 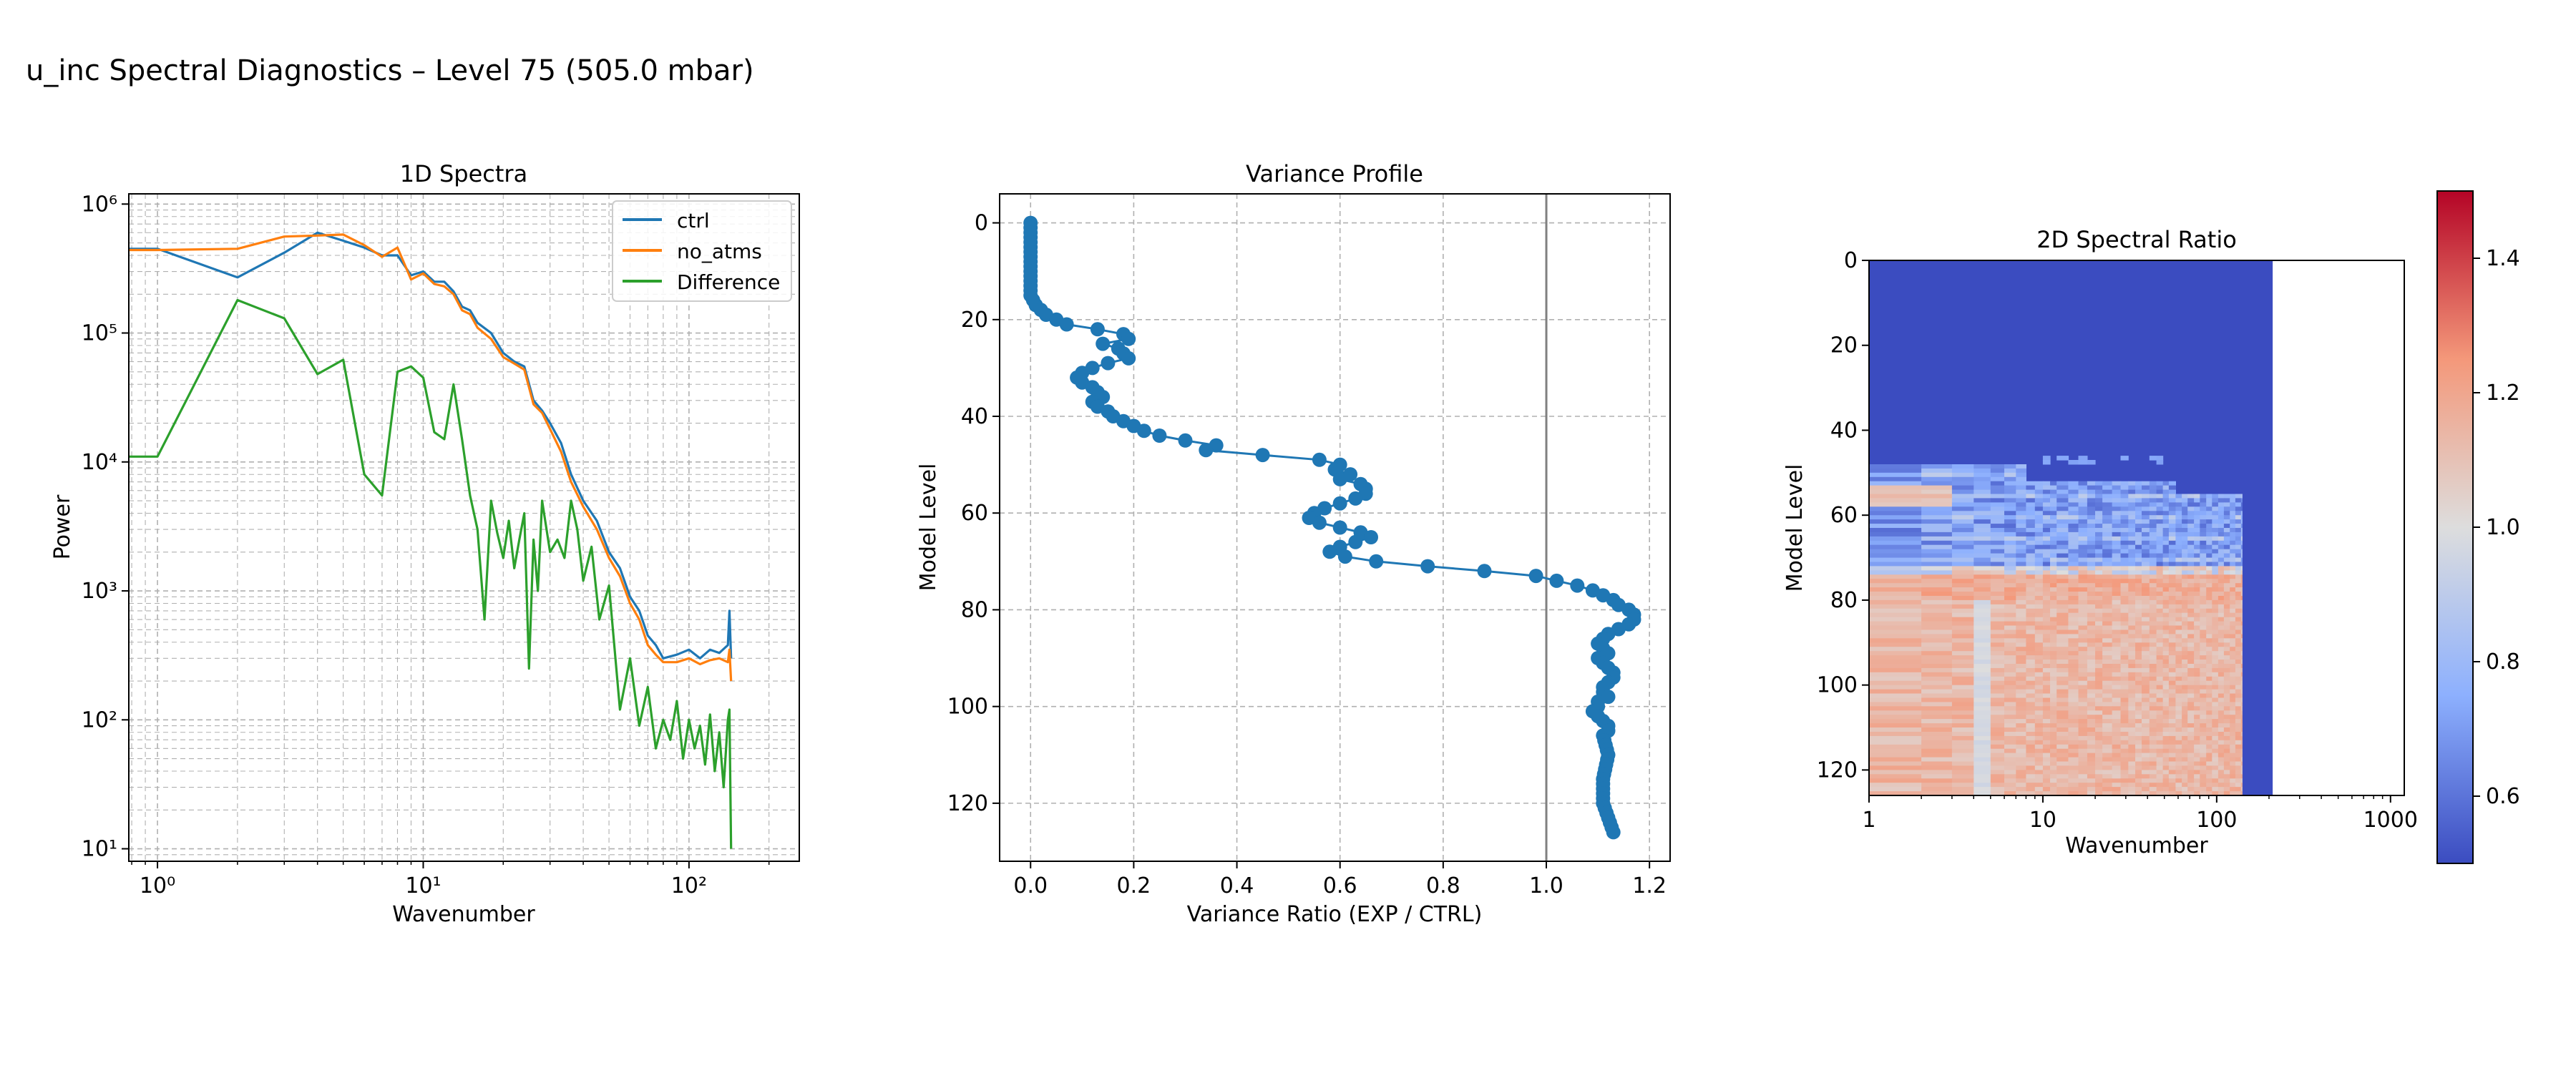 What do you see at coordinates (100, 333) in the screenshot?
I see `y-tick-label: 10⁵` at bounding box center [100, 333].